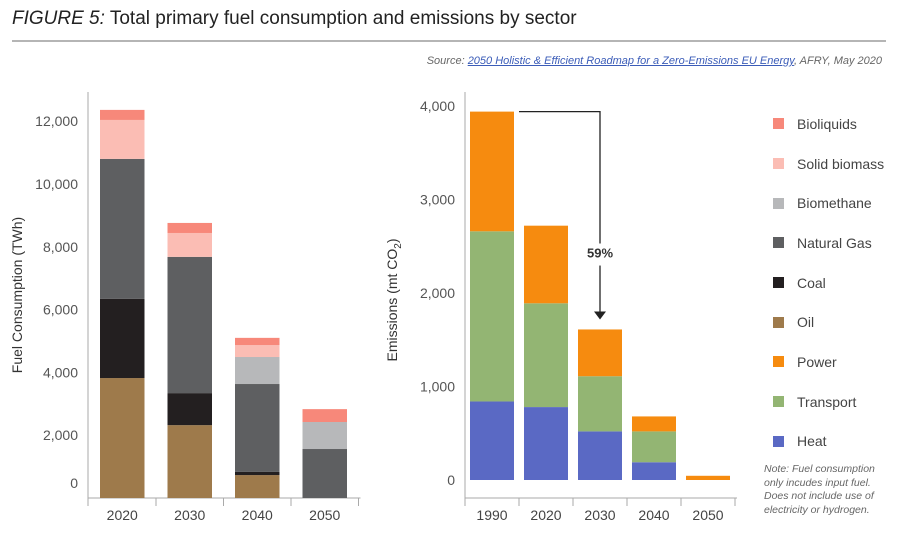 The height and width of the screenshot is (539, 900). I want to click on legend-label: Transport, so click(827, 401).